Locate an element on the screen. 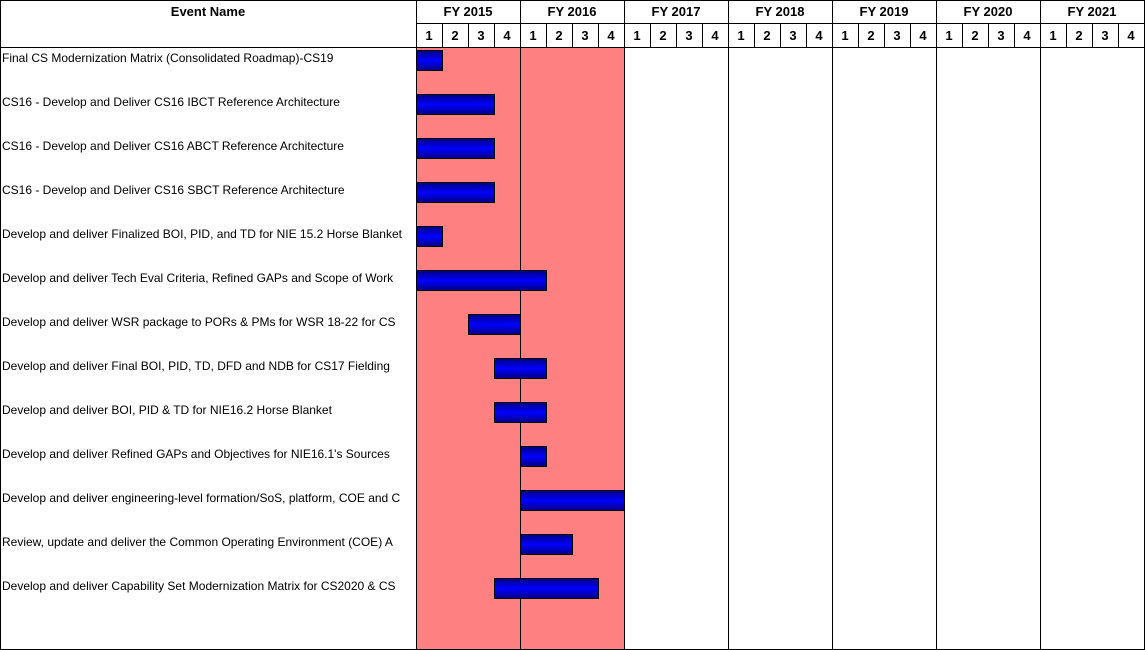 The height and width of the screenshot is (650, 1145). fiscal-year-label: FY 2021 is located at coordinates (1092, 11).